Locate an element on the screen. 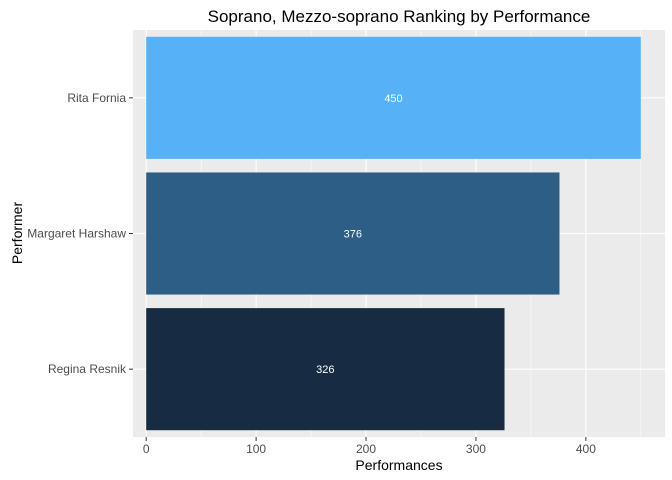 The width and height of the screenshot is (672, 480). y-axis: Rita Fornia Margaret Harshaw Regina Resnik is located at coordinates (80, 233).